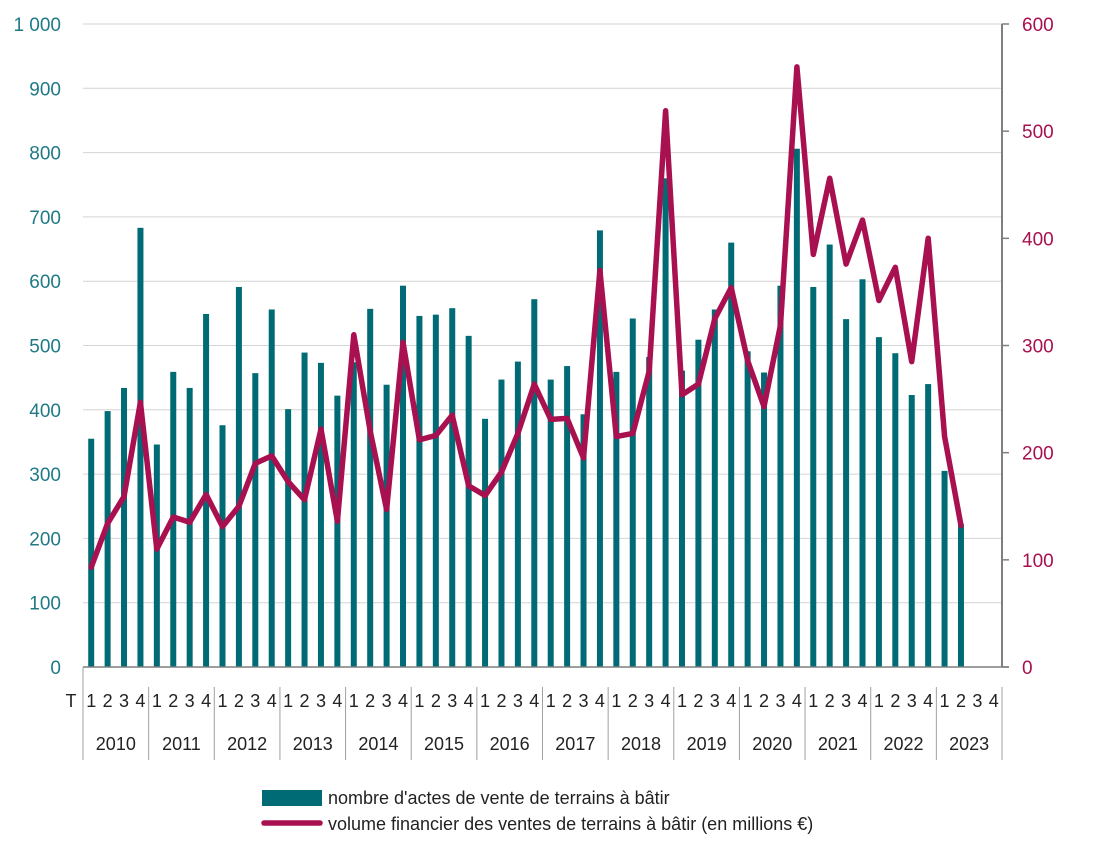  What do you see at coordinates (37, 25) in the screenshot?
I see `y-left-tick-label: 1 000` at bounding box center [37, 25].